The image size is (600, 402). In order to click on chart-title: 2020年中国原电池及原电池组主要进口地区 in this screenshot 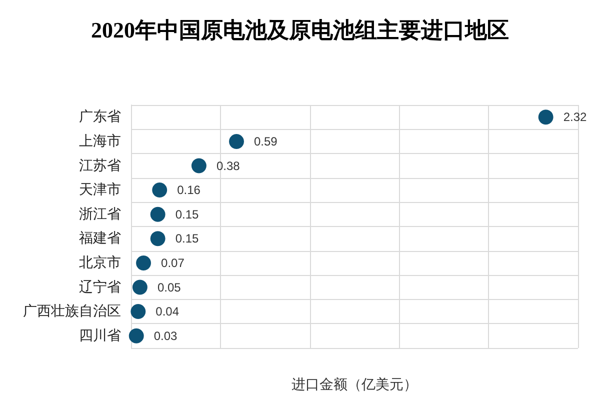, I will do `click(300, 30)`.